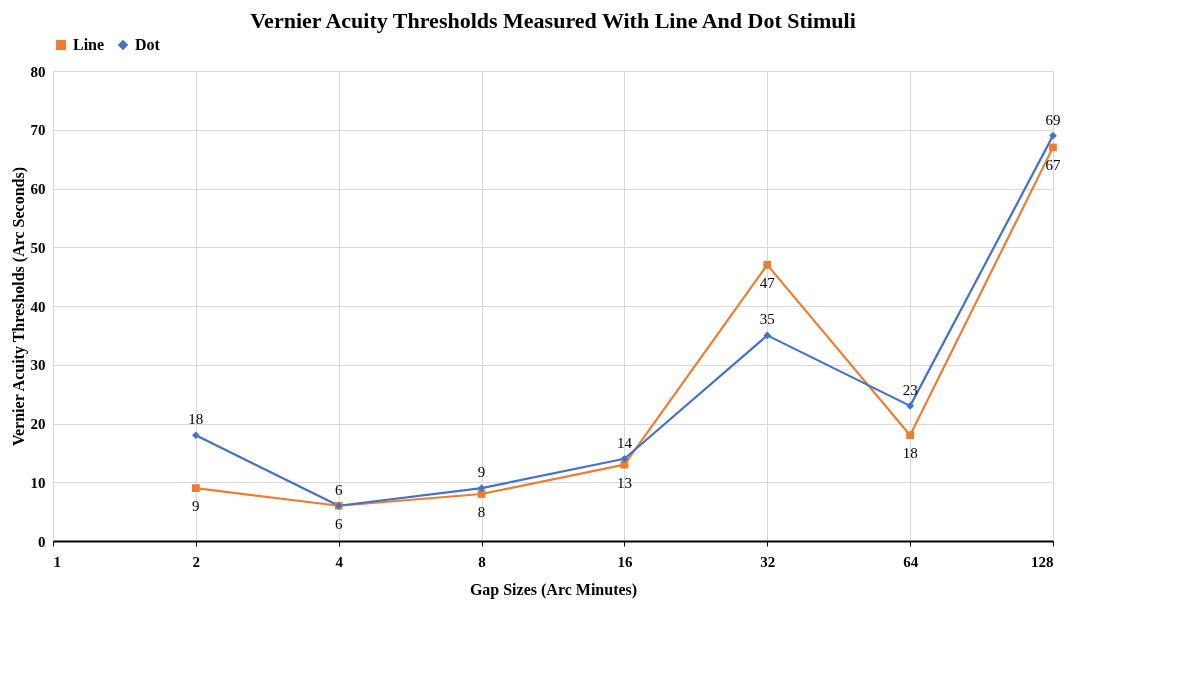 The image size is (1202, 689). Describe the element at coordinates (910, 389) in the screenshot. I see `data-label: 23` at that location.